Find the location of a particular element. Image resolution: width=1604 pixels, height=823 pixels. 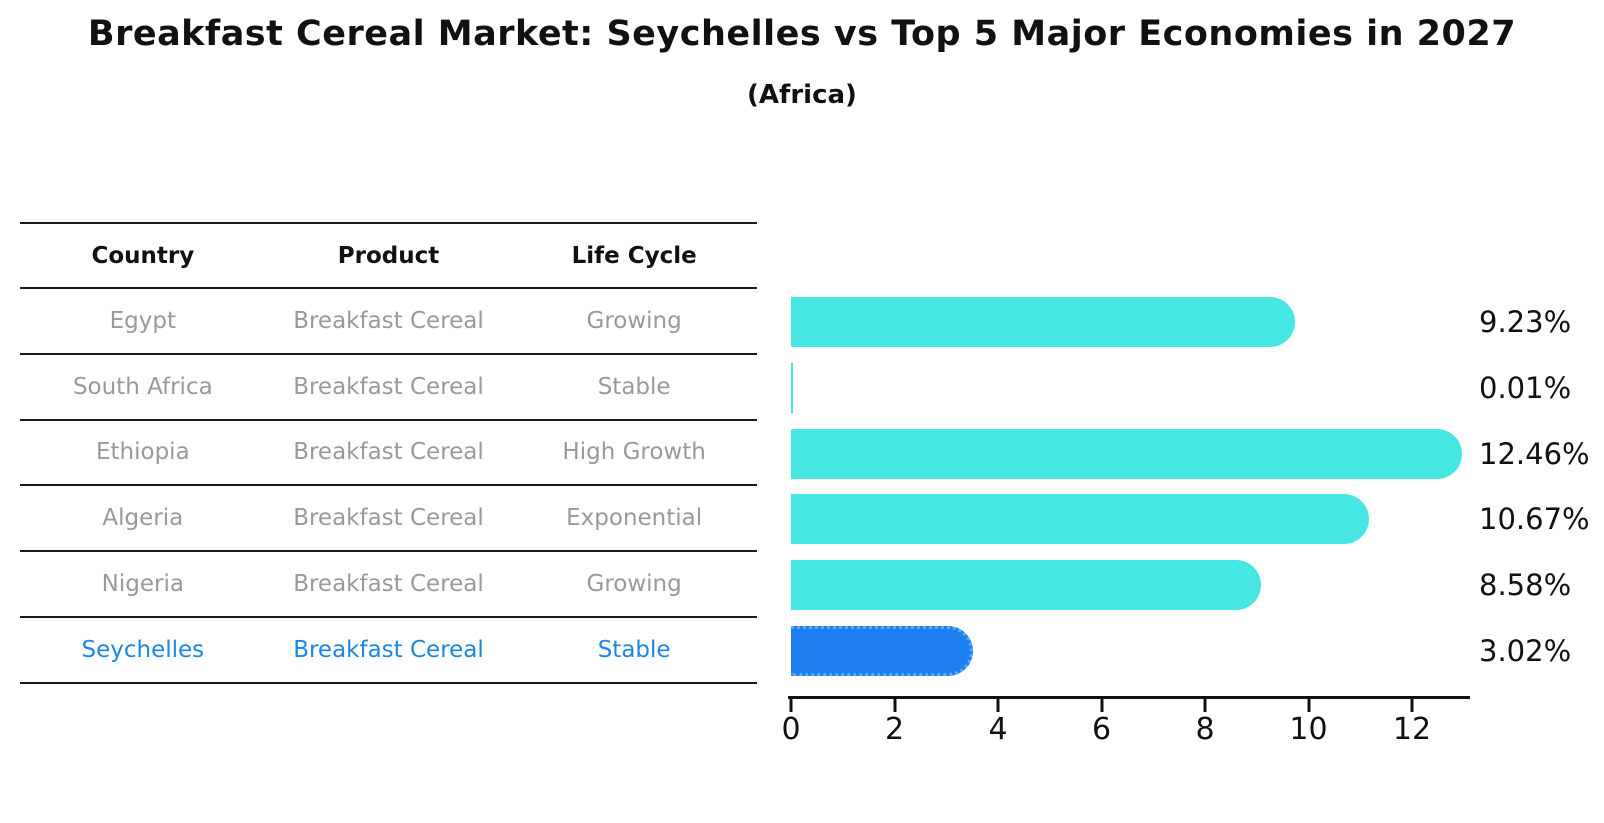

table-header-row: Country Product Life Cycle is located at coordinates (388, 255).